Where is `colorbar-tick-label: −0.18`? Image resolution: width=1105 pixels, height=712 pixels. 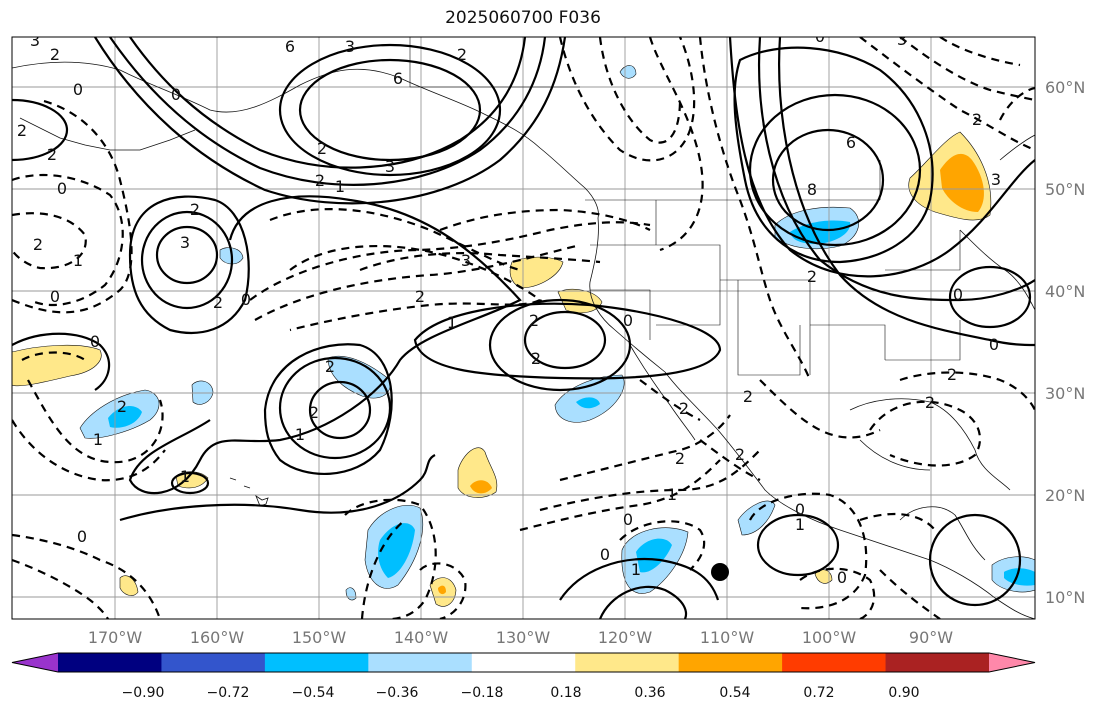 colorbar-tick-label: −0.18 is located at coordinates (482, 693).